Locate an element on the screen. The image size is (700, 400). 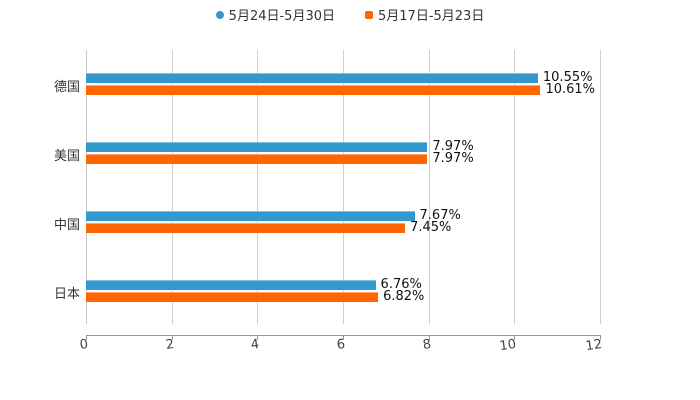
bar-value-label: 7.67% is located at coordinates (440, 215).